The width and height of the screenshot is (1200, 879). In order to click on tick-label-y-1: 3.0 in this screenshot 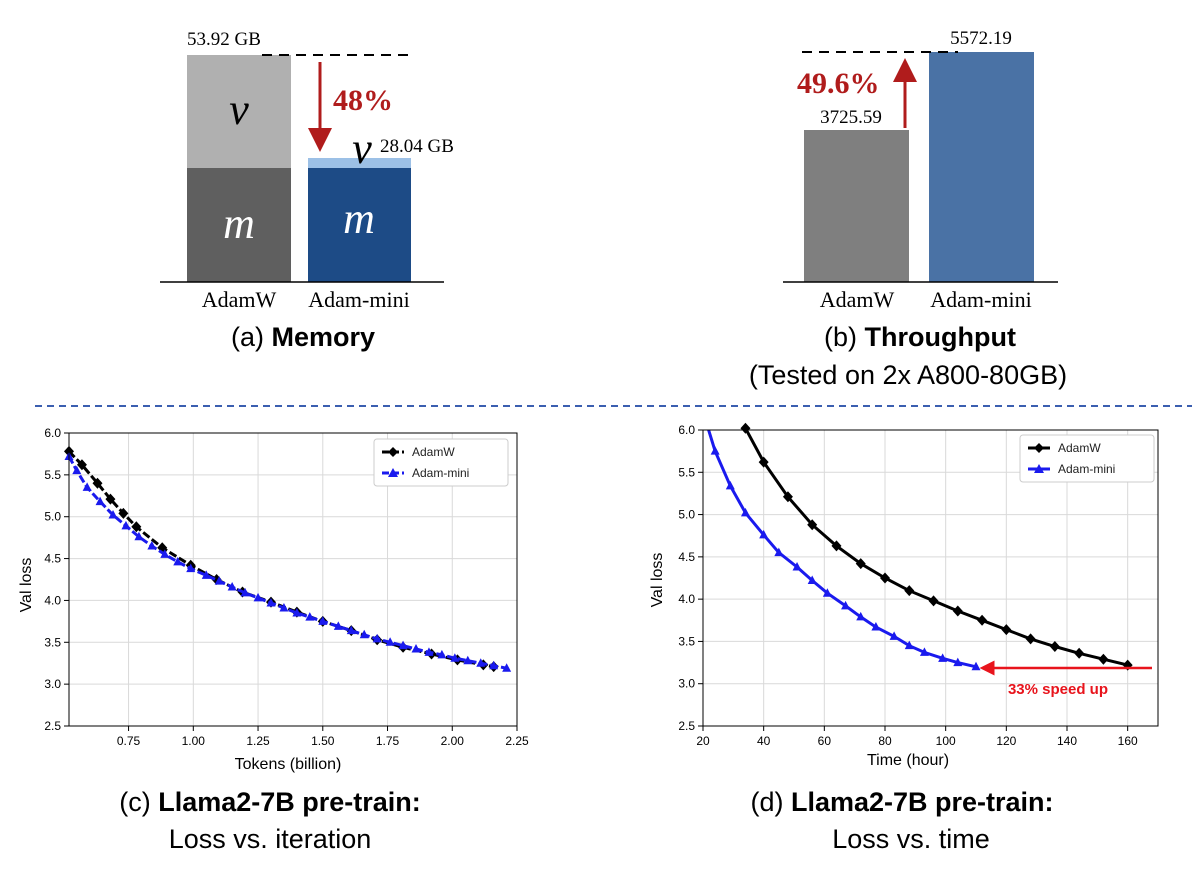, I will do `click(52, 684)`.